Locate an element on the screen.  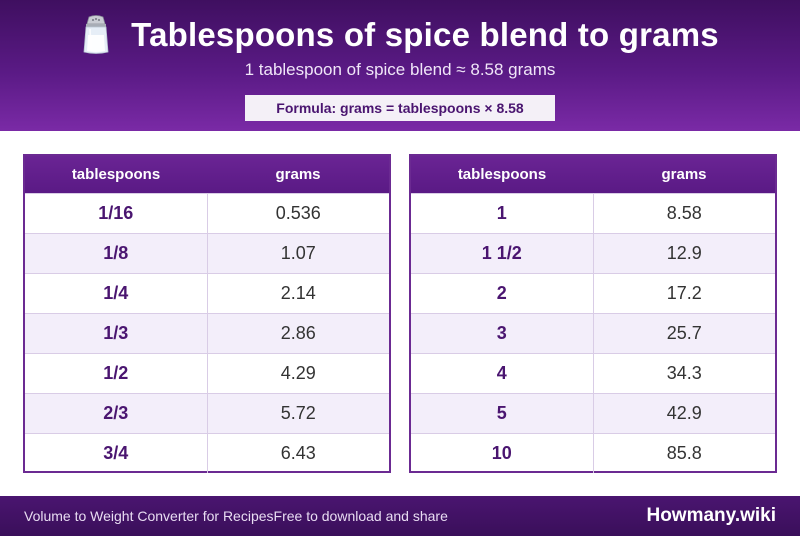
tablespoons-cell: 1/4 is located at coordinates (116, 292).